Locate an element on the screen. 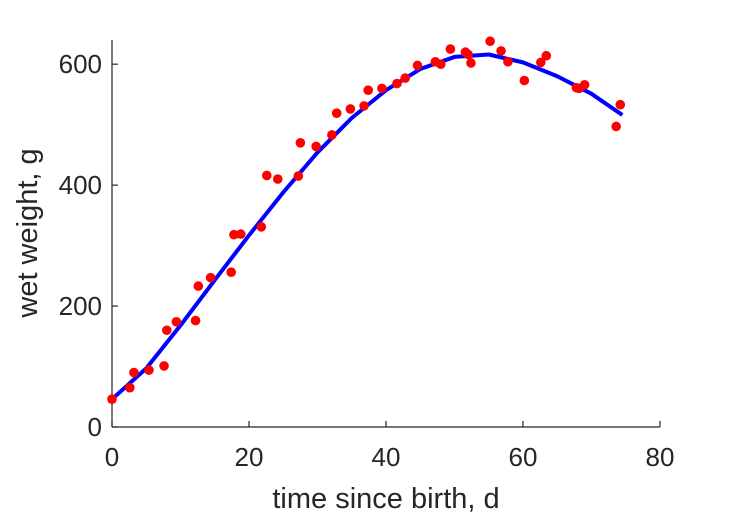 This screenshot has height=521, width=729. y-tick-label: 0 is located at coordinates (95, 427).